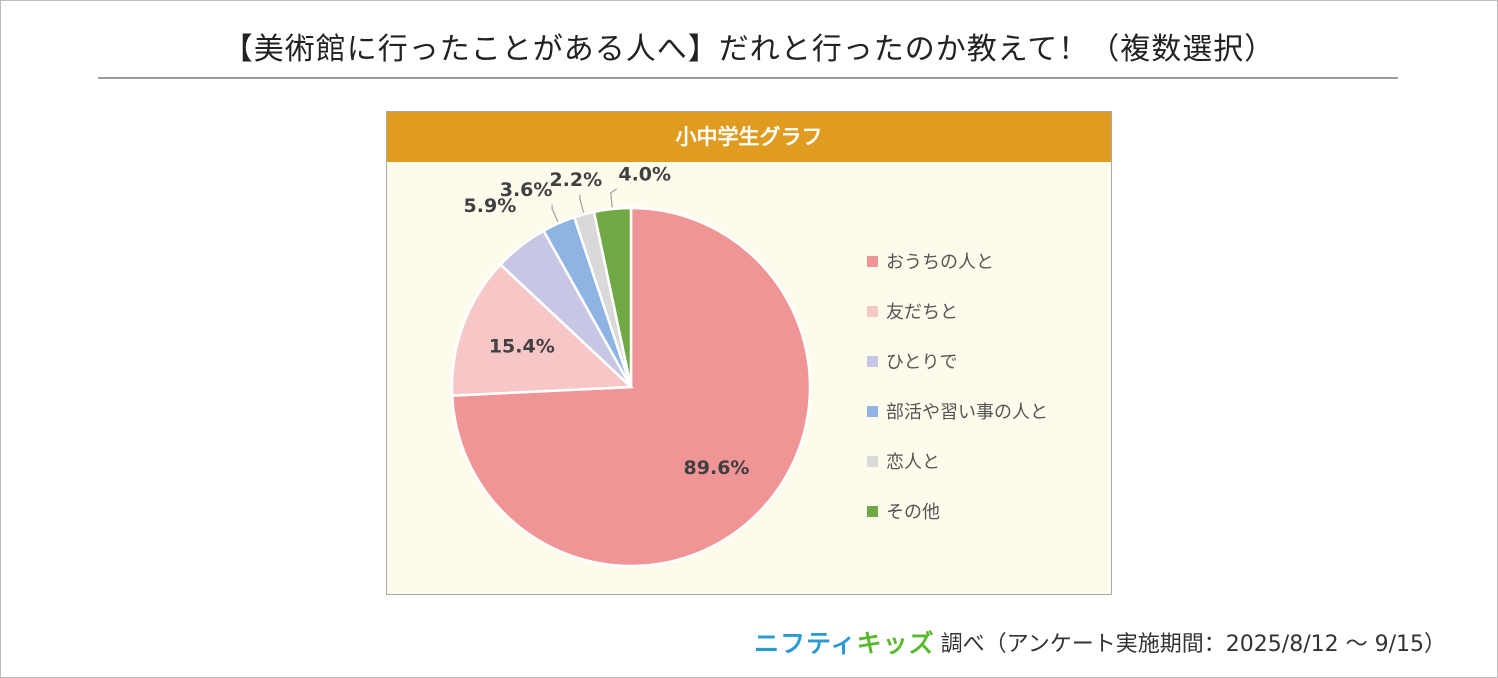  What do you see at coordinates (490, 206) in the screenshot?
I see `data-label-3: 5.9%` at bounding box center [490, 206].